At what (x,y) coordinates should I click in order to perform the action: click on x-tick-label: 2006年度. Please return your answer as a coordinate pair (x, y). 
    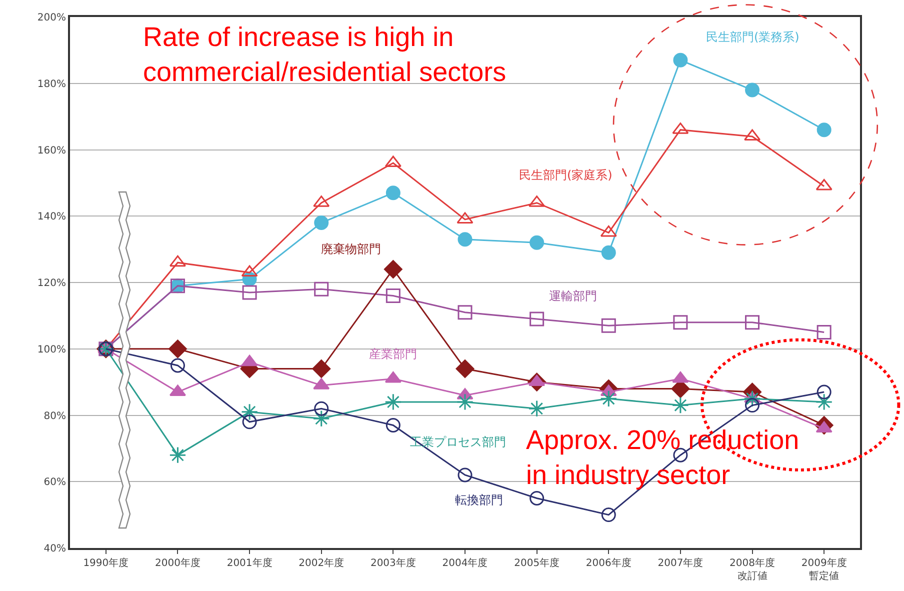
    Looking at the image, I should click on (609, 563).